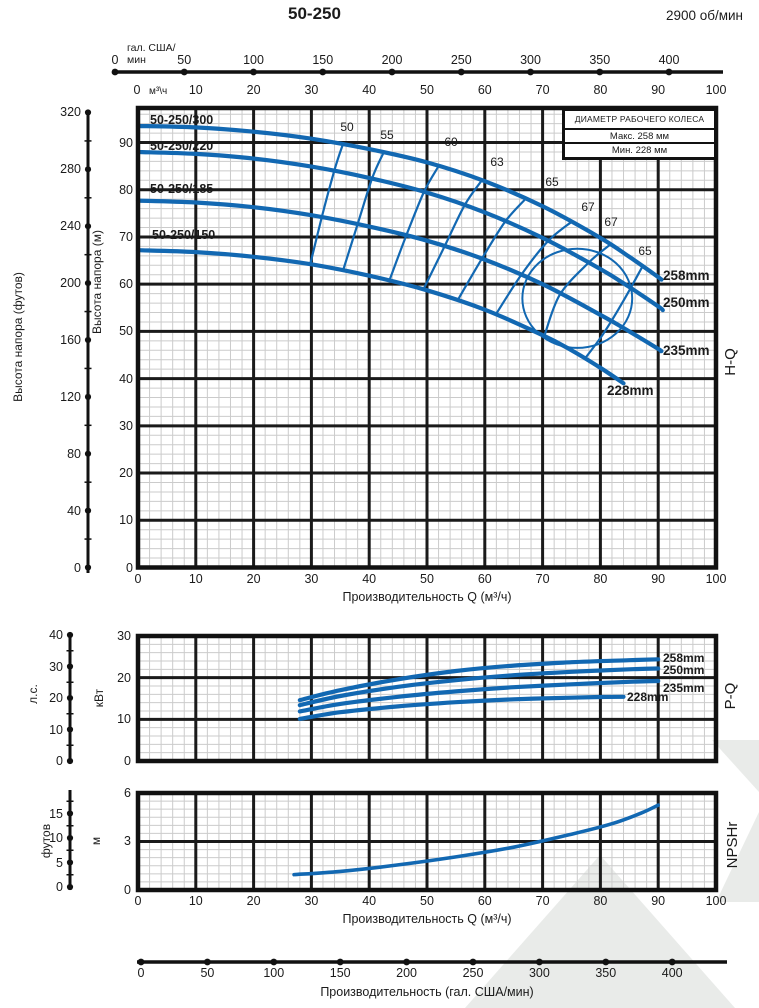 The height and width of the screenshot is (1008, 759). I want to click on pq-diameter-label-258: 258mm, so click(684, 658).